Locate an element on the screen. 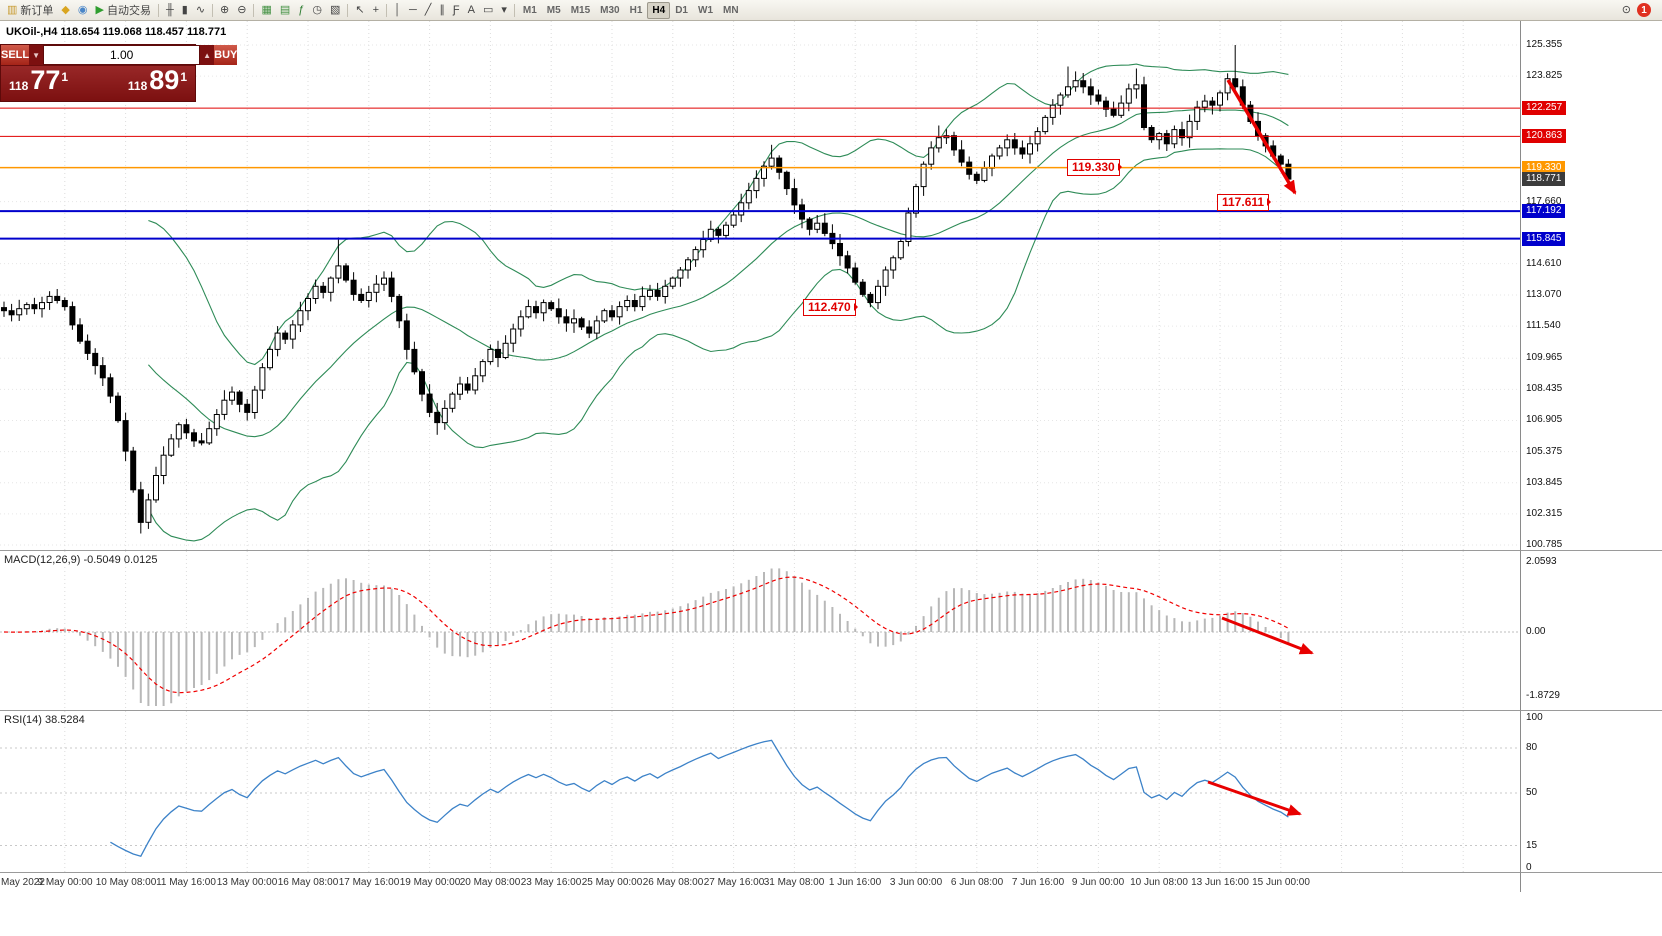  fibonacci-icon: Ƒ is located at coordinates (456, 10).